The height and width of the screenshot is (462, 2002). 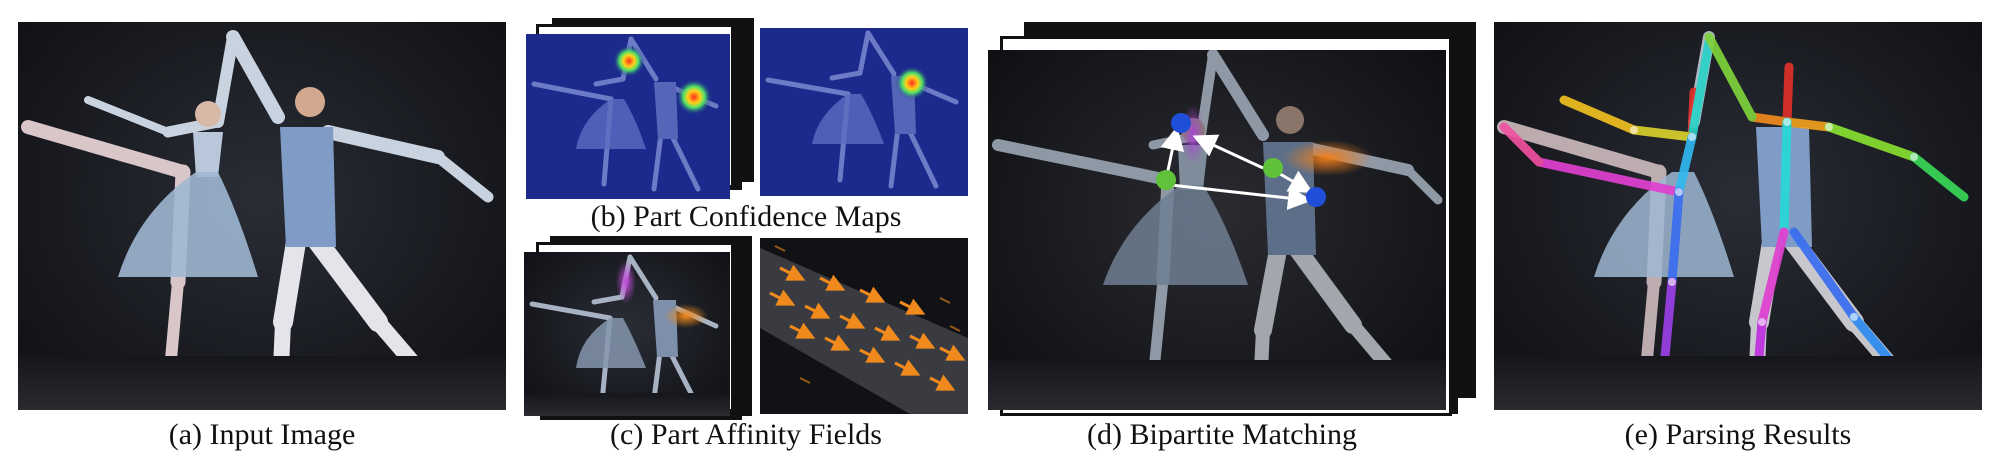 I want to click on caption-affinity-fields: (c) Part Affinity Fields, so click(x=746, y=434).